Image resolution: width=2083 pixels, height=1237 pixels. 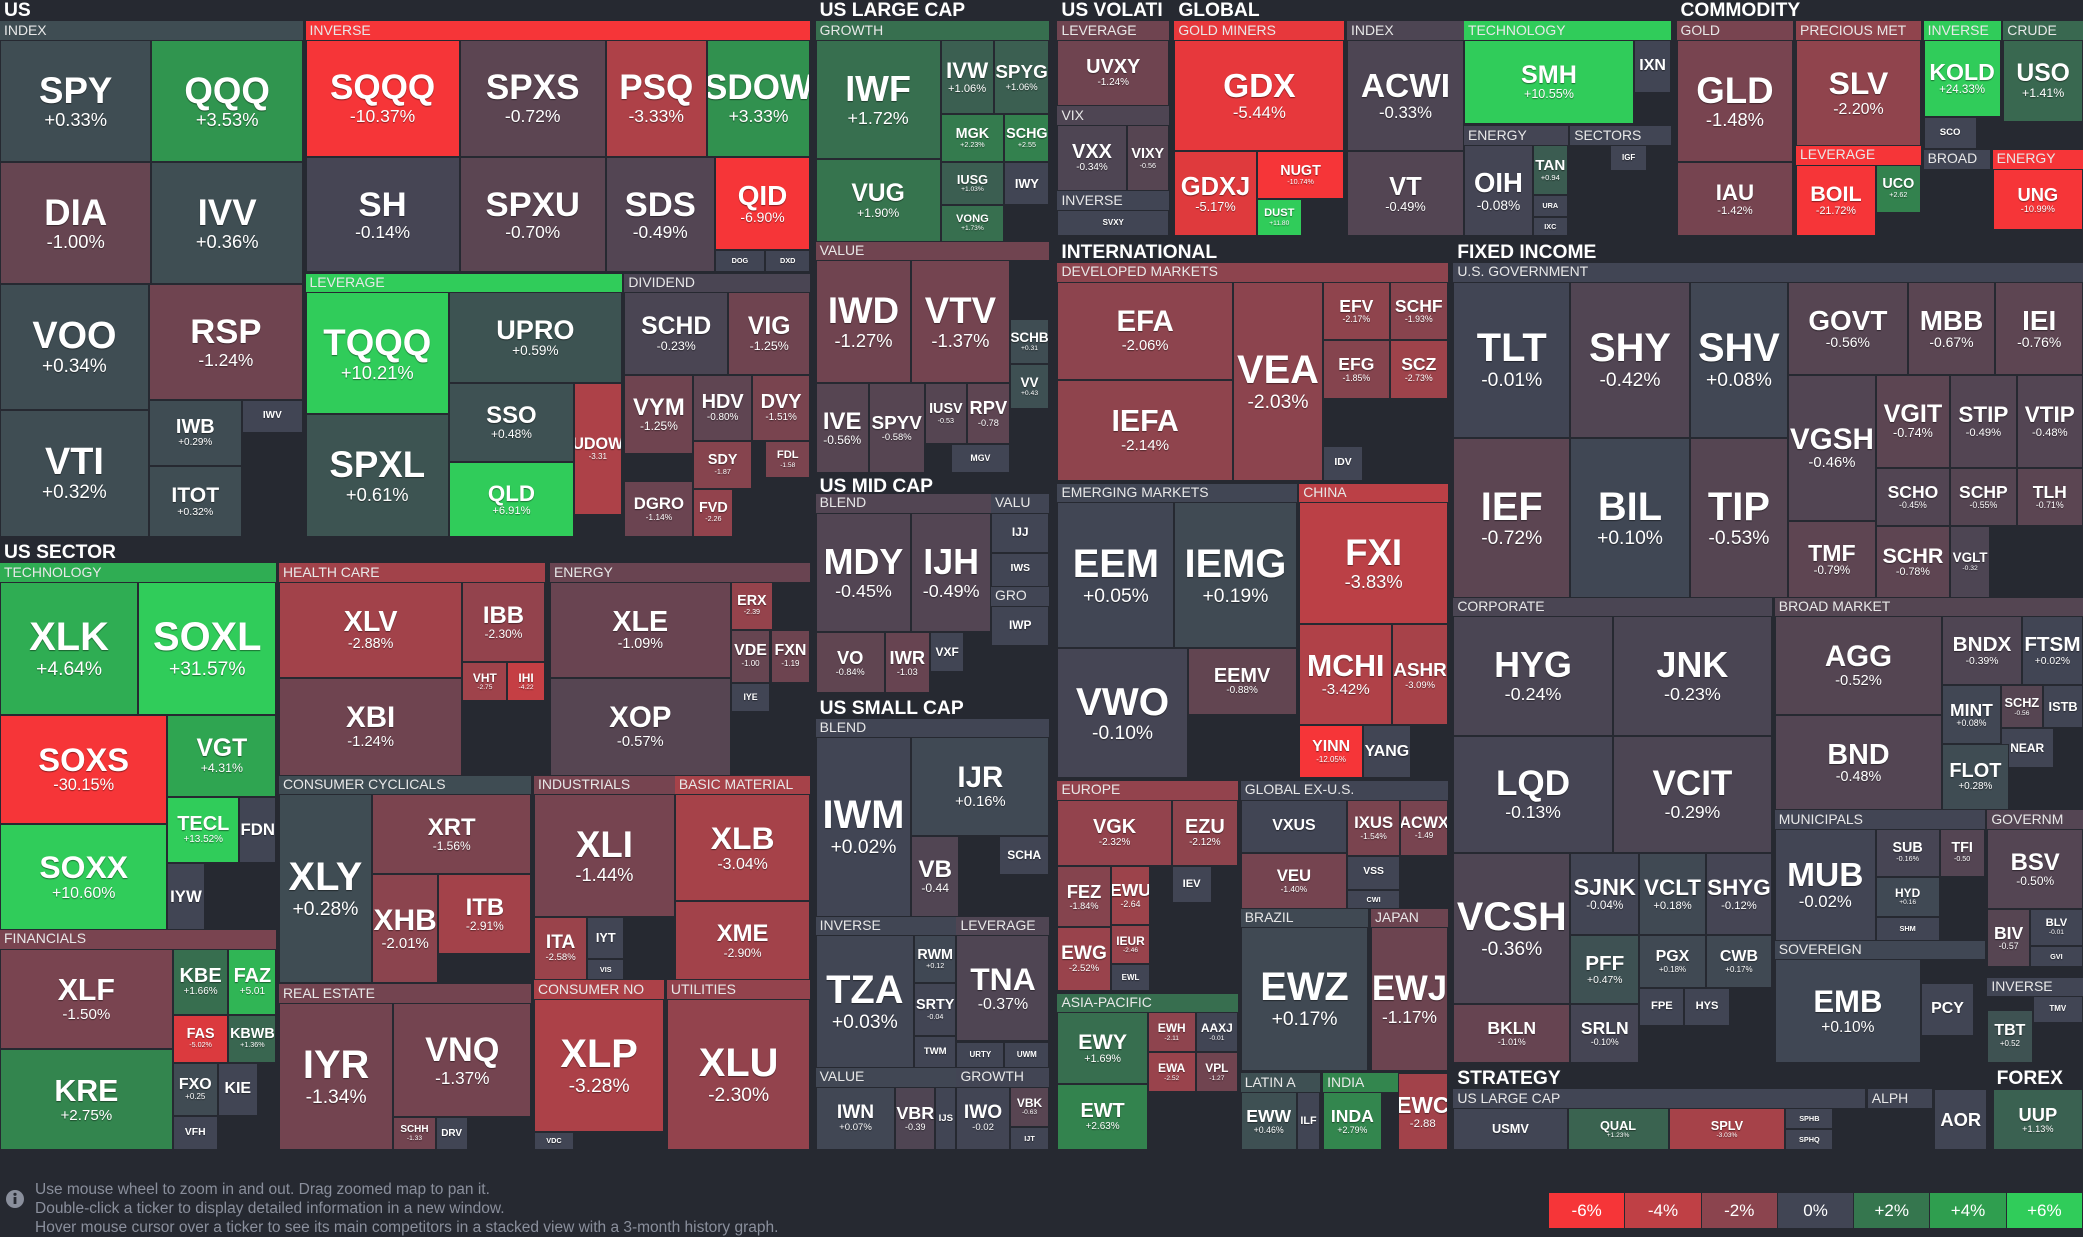 What do you see at coordinates (742, 940) in the screenshot?
I see `ticker-tile: XME -2.90%` at bounding box center [742, 940].